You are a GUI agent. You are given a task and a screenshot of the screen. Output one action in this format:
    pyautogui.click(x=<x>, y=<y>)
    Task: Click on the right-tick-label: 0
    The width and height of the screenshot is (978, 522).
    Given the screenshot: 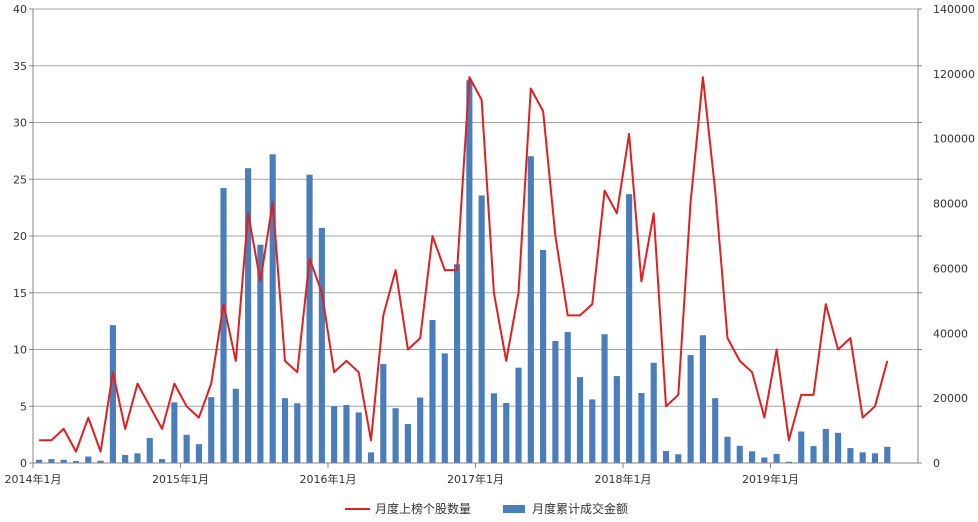 What is the action you would take?
    pyautogui.click(x=936, y=463)
    